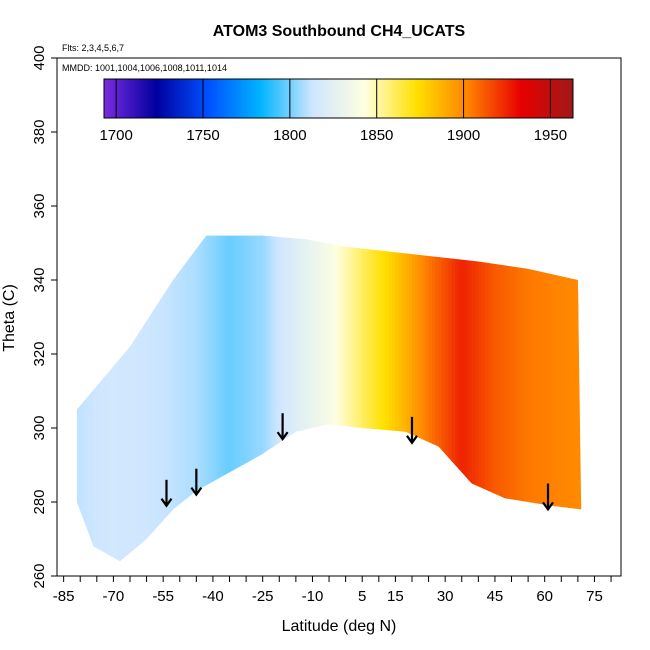  Describe the element at coordinates (376, 135) in the screenshot. I see `colorbar-tick-label: 1850` at that location.